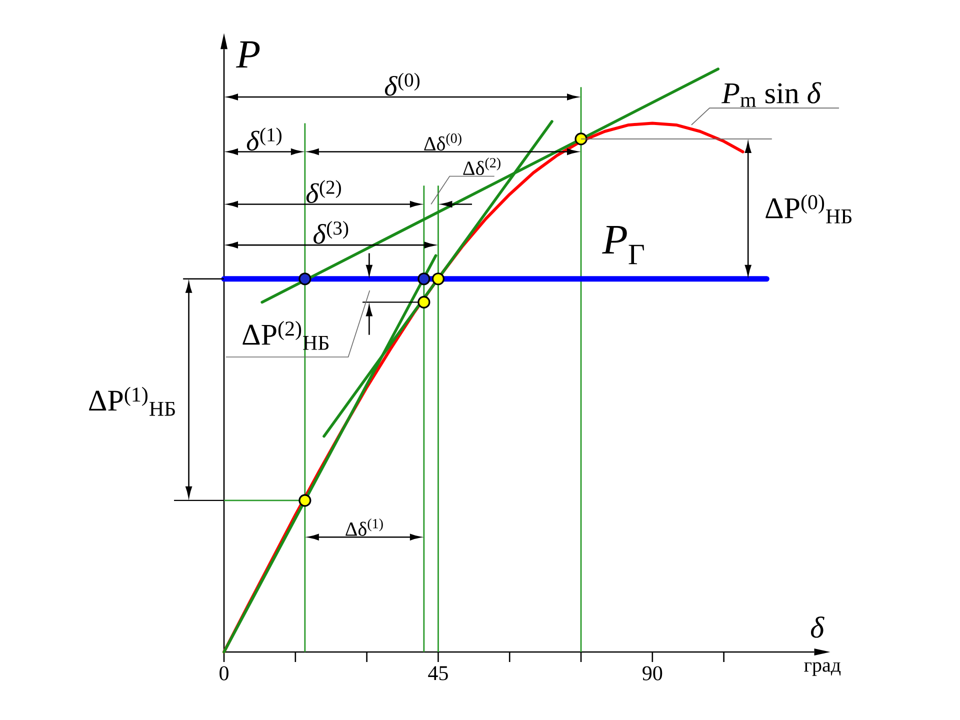  I want to click on x-tick-label: 45, so click(438, 673).